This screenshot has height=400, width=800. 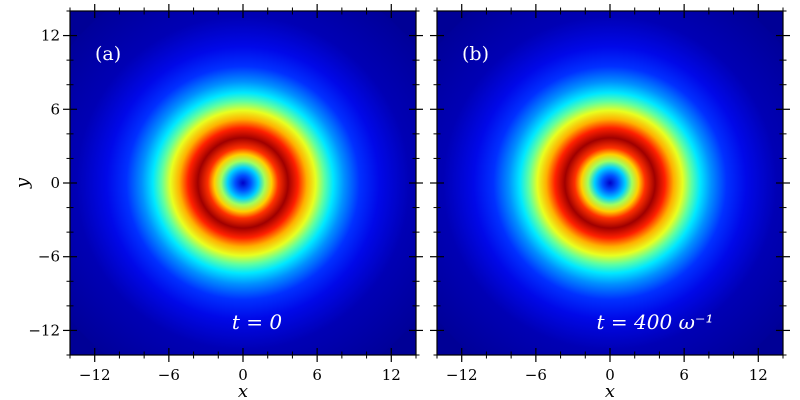 What do you see at coordinates (475, 54) in the screenshot?
I see `panel-label-b: (b)` at bounding box center [475, 54].